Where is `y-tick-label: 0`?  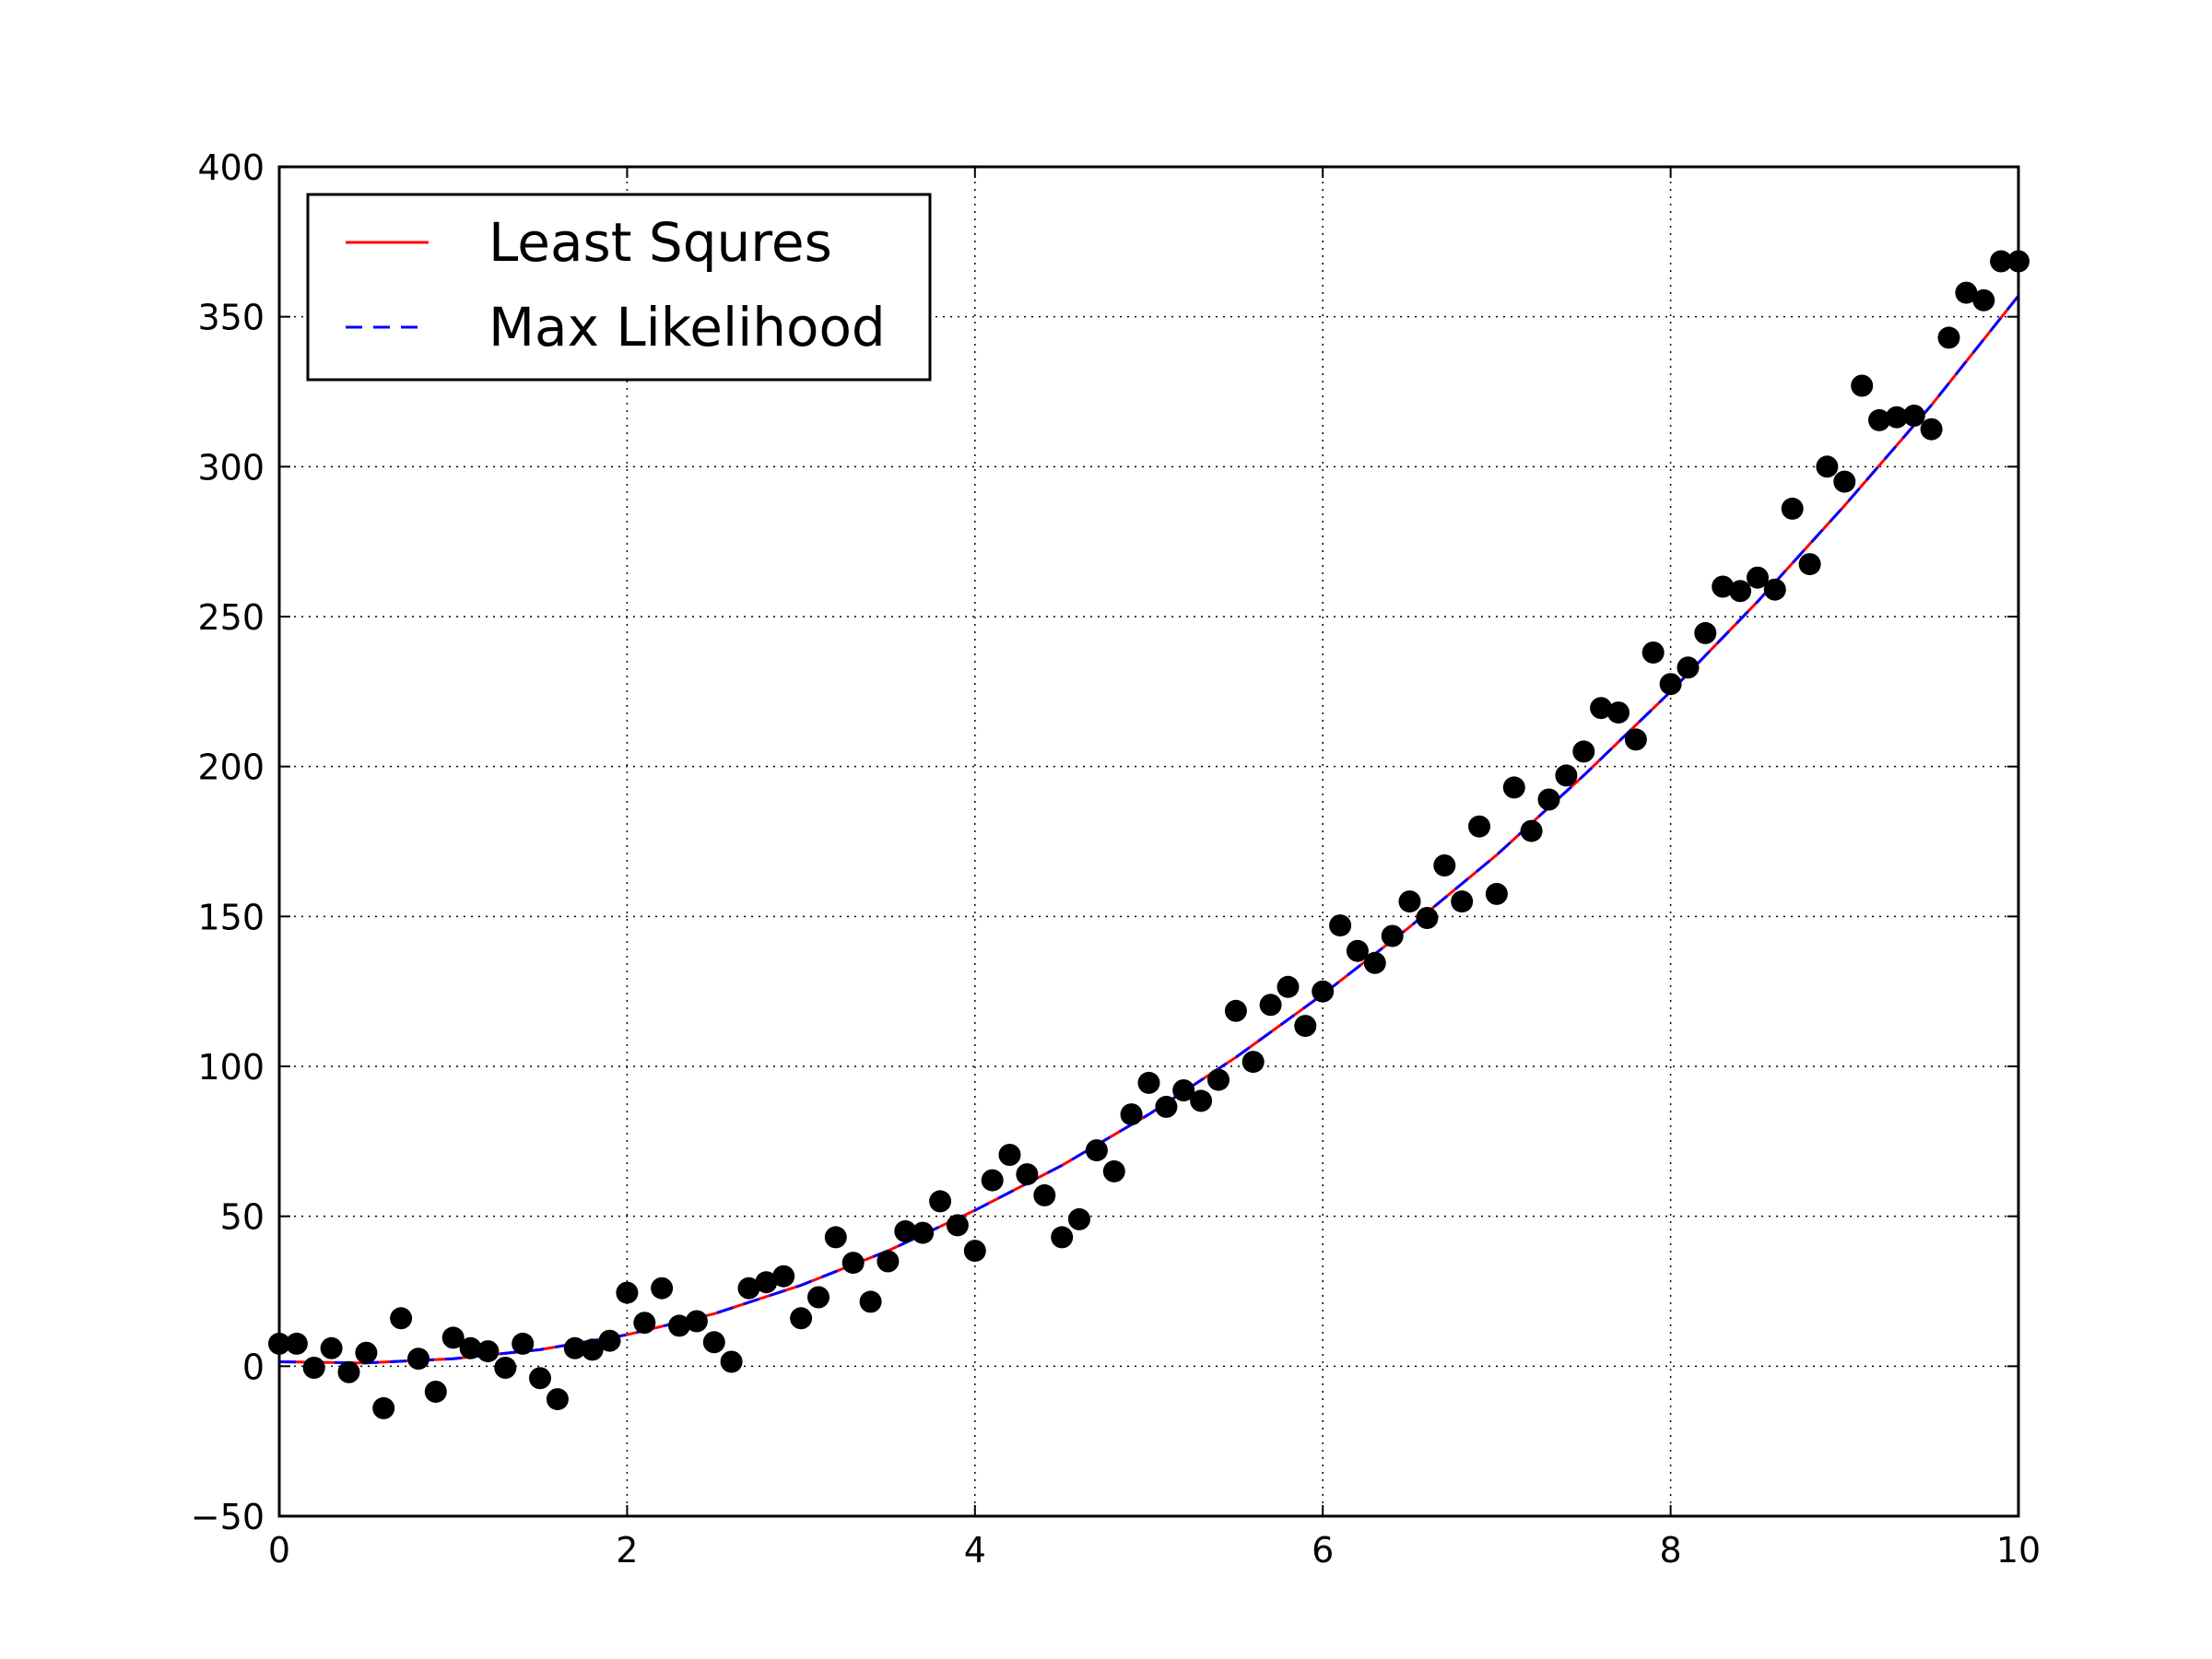
y-tick-label: 0 is located at coordinates (253, 1367).